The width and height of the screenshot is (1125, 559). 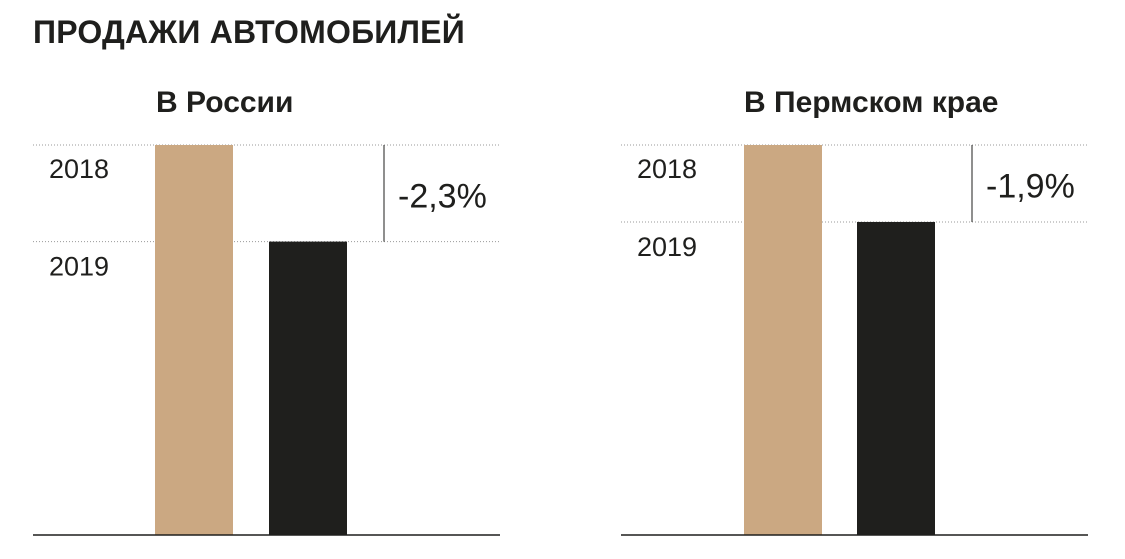 What do you see at coordinates (442, 196) in the screenshot?
I see `change-label: -2,3%` at bounding box center [442, 196].